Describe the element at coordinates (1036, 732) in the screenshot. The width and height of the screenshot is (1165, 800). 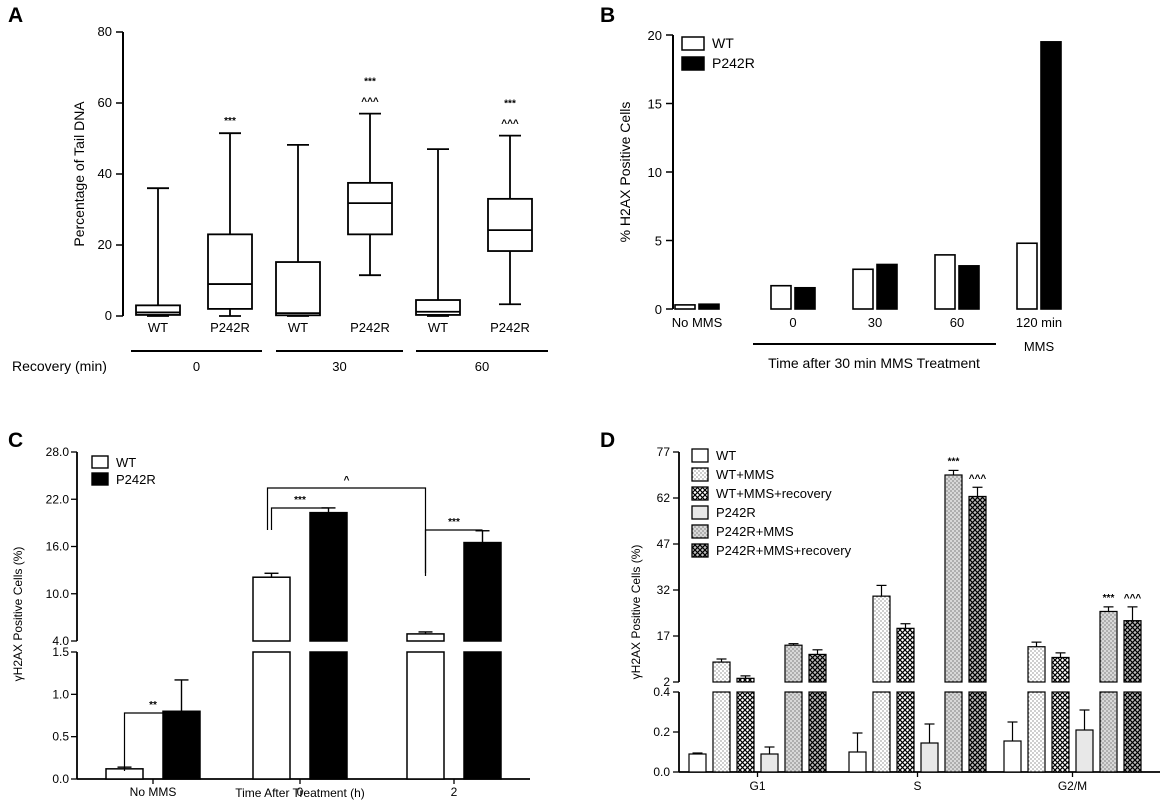
I see `bar-wt-mms-lower` at that location.